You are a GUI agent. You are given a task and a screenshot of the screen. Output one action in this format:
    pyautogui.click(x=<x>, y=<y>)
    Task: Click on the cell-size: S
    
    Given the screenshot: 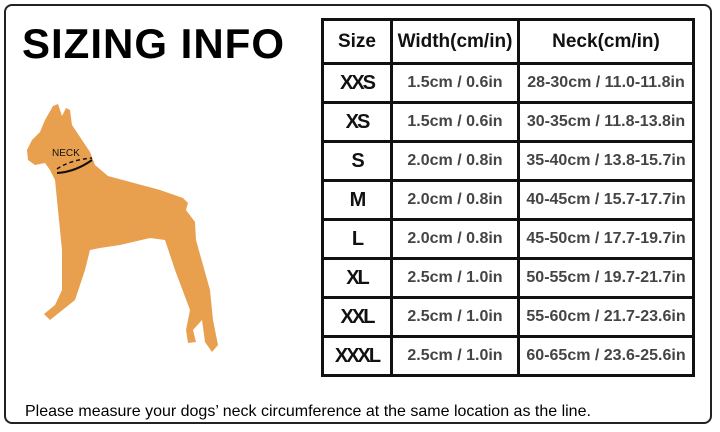 What is the action you would take?
    pyautogui.click(x=357, y=161)
    